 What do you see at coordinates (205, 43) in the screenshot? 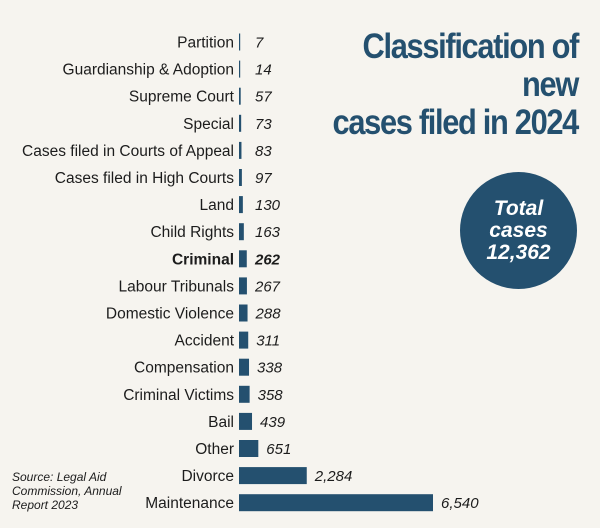
I see `category-label-partition: Partition` at bounding box center [205, 43].